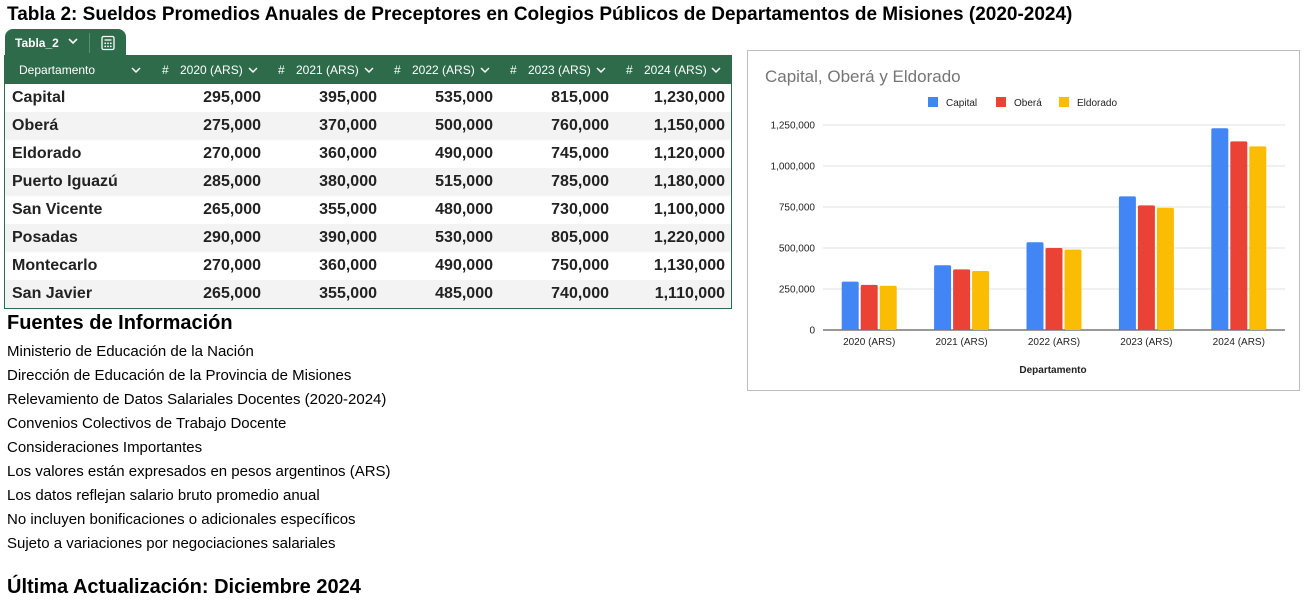 This screenshot has width=1305, height=606. I want to click on source-line: Ministerio de Educación de la Nación, so click(130, 351).